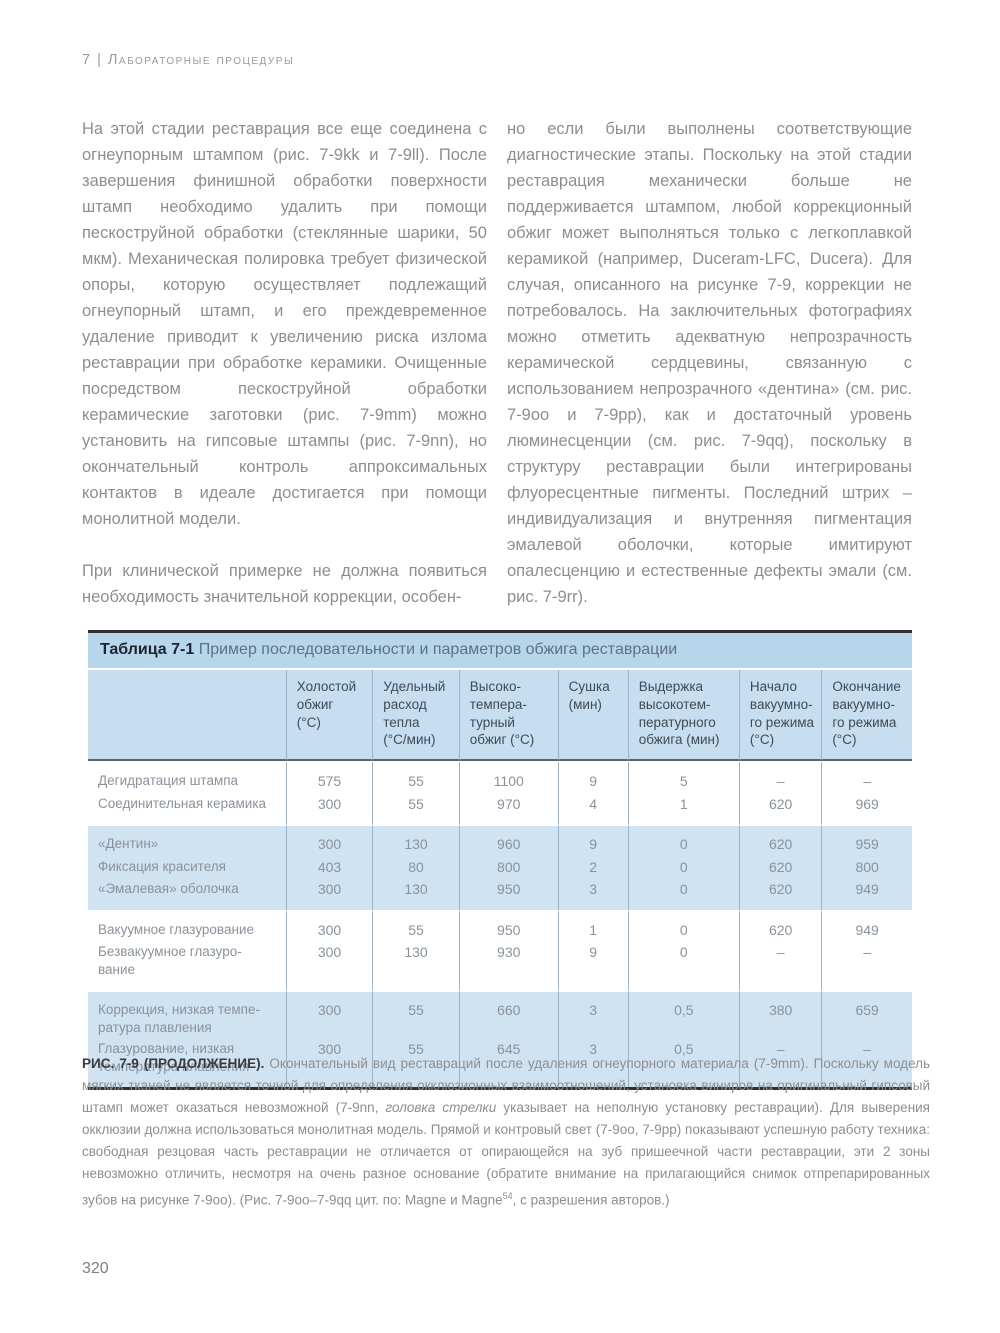 The width and height of the screenshot is (1000, 1333). Describe the element at coordinates (329, 867) in the screenshot. I see `table-cell: 403` at that location.